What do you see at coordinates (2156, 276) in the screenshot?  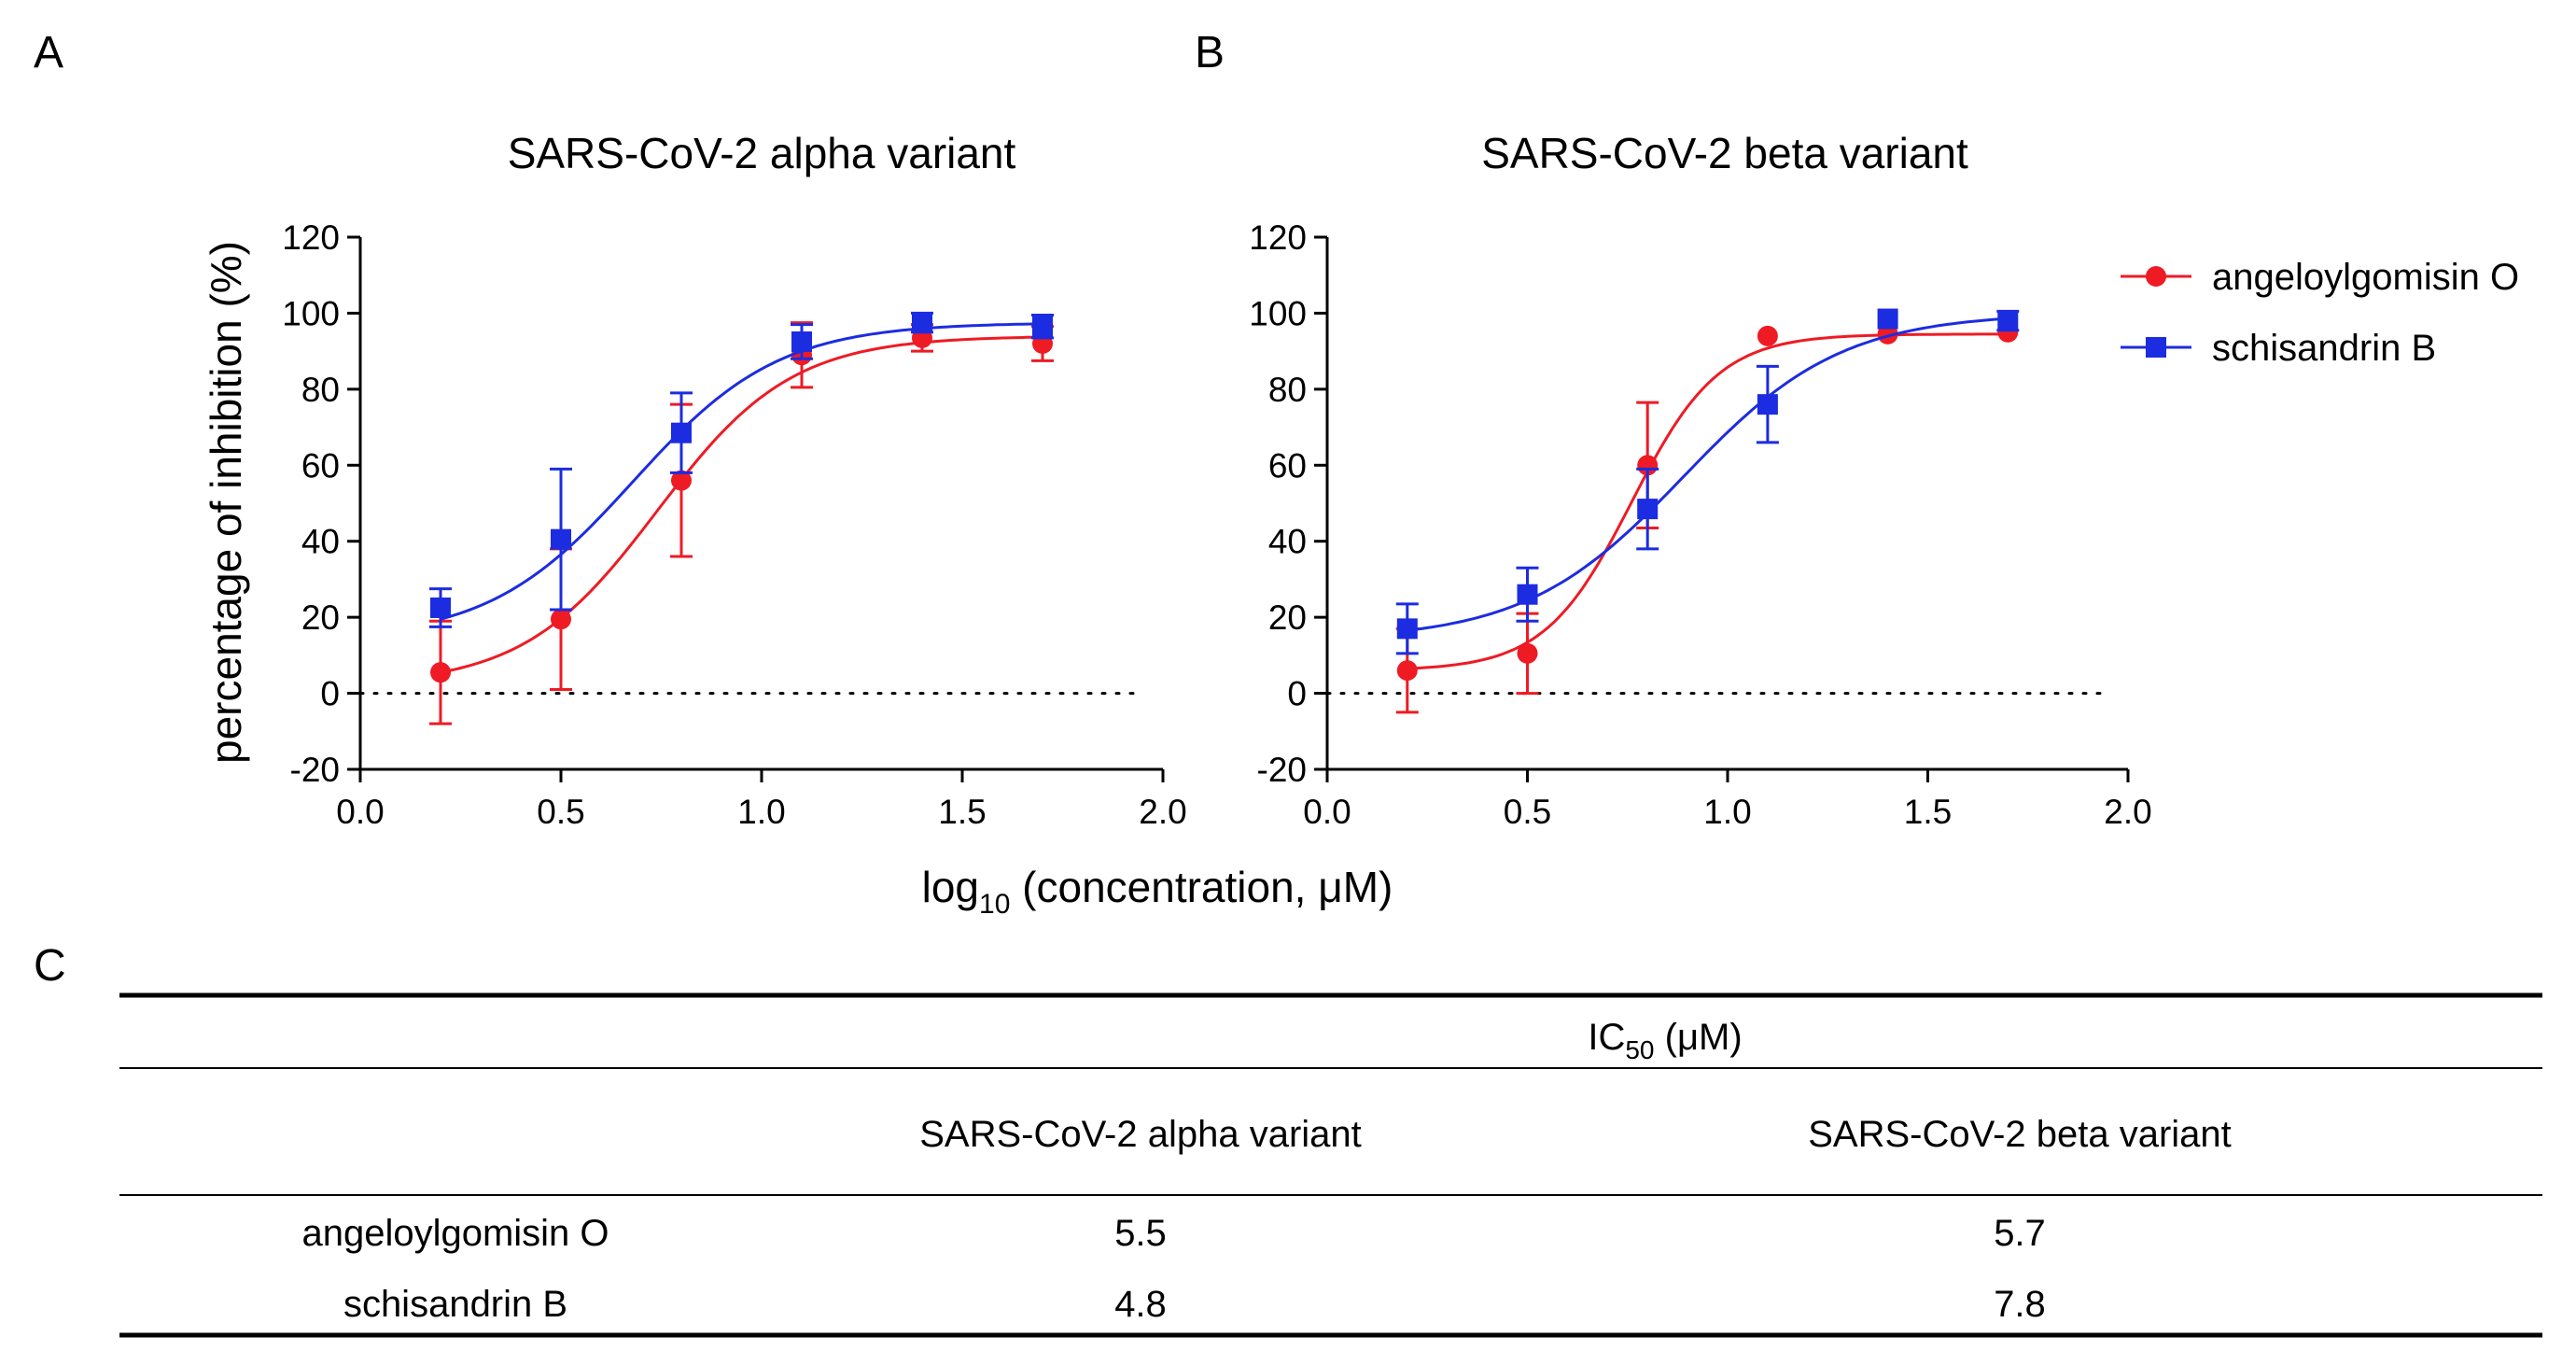 I see `legend-marker-angeloylgomisin` at bounding box center [2156, 276].